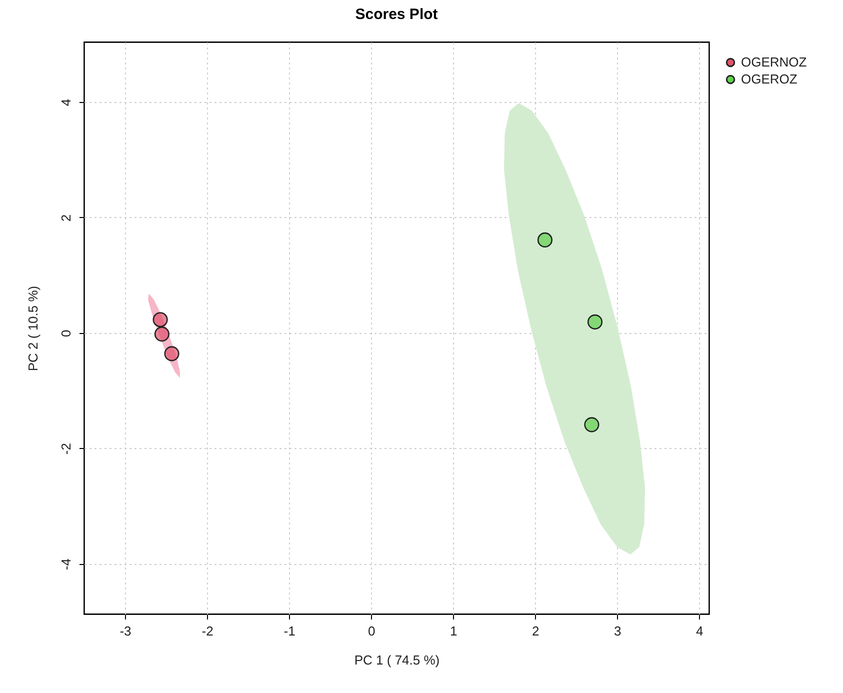 The width and height of the screenshot is (843, 693). Describe the element at coordinates (66, 334) in the screenshot. I see `y-tick-label: 0` at that location.